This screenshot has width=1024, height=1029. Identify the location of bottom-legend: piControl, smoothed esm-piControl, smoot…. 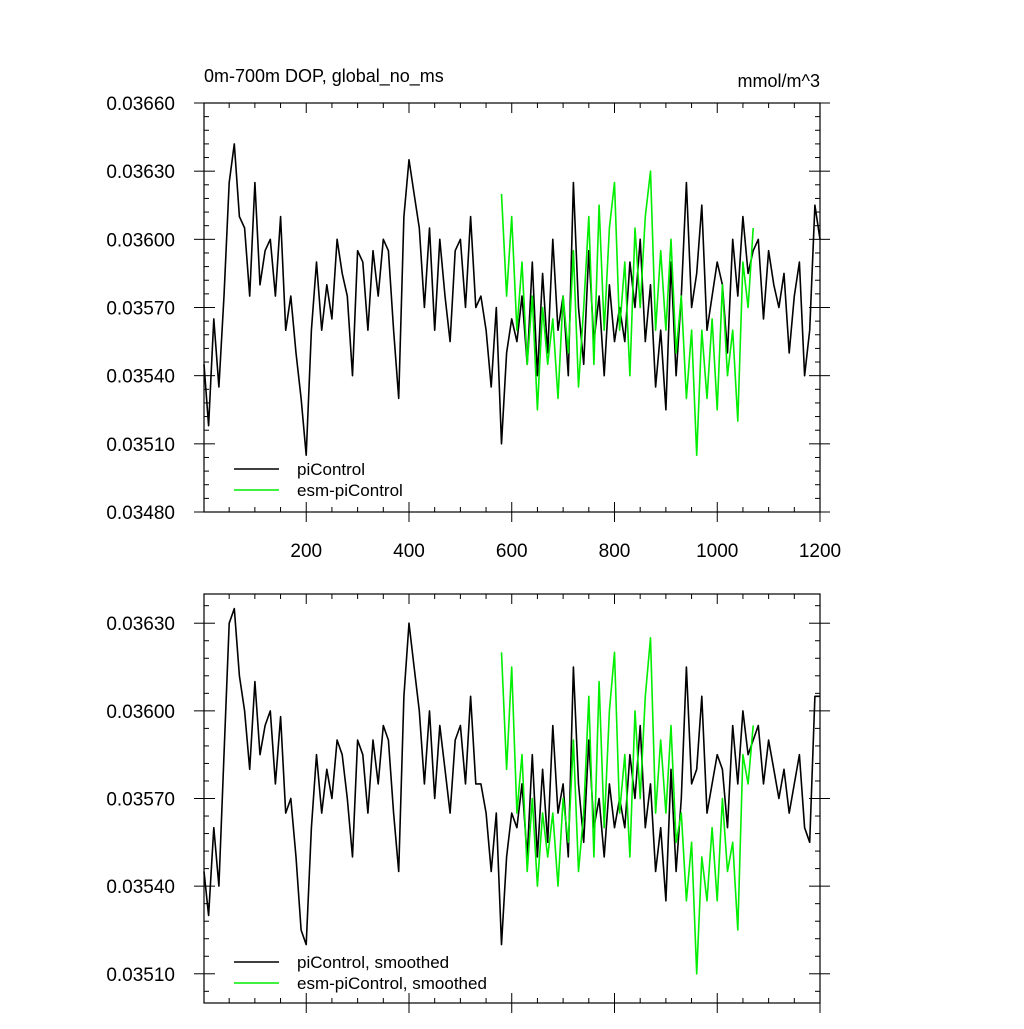
(360, 973).